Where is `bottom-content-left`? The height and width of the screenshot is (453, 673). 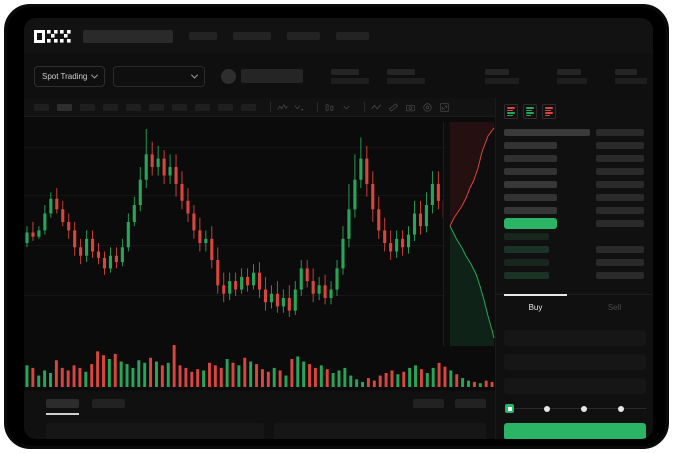
bottom-content-left is located at coordinates (155, 431).